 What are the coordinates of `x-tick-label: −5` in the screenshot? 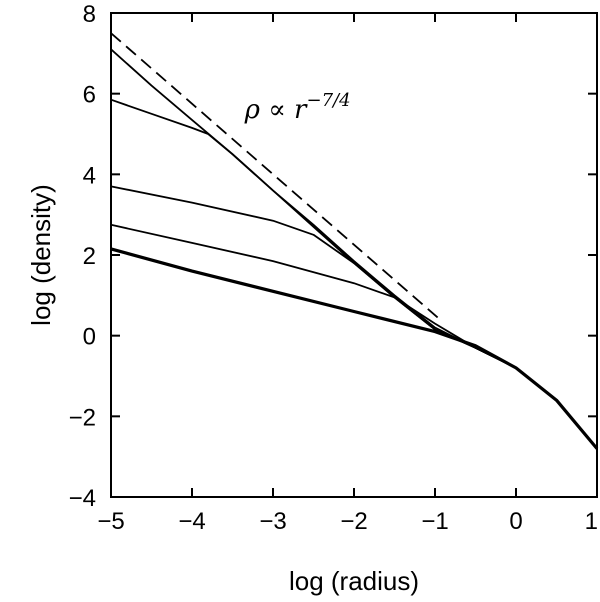 It's located at (110, 521).